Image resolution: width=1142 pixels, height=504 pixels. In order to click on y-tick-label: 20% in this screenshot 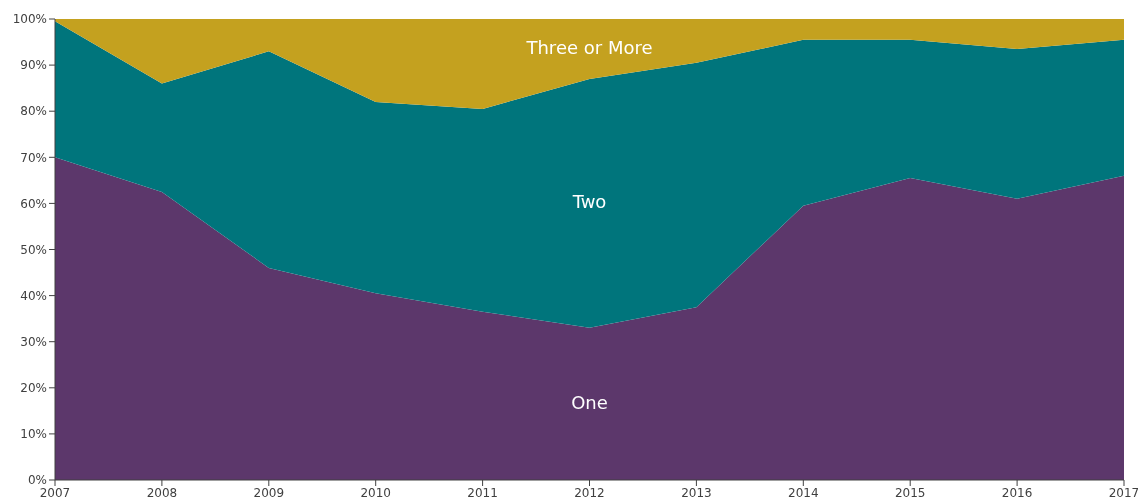, I will do `click(33, 388)`.